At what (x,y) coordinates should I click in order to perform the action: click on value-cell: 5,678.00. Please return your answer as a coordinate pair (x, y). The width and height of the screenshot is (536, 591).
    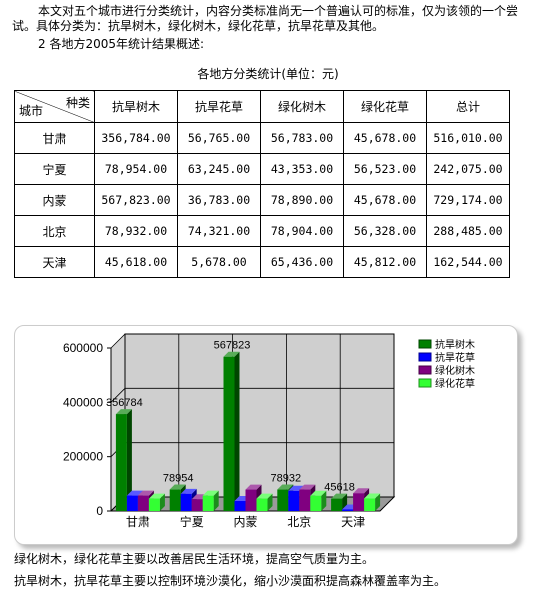
    Looking at the image, I should click on (219, 262).